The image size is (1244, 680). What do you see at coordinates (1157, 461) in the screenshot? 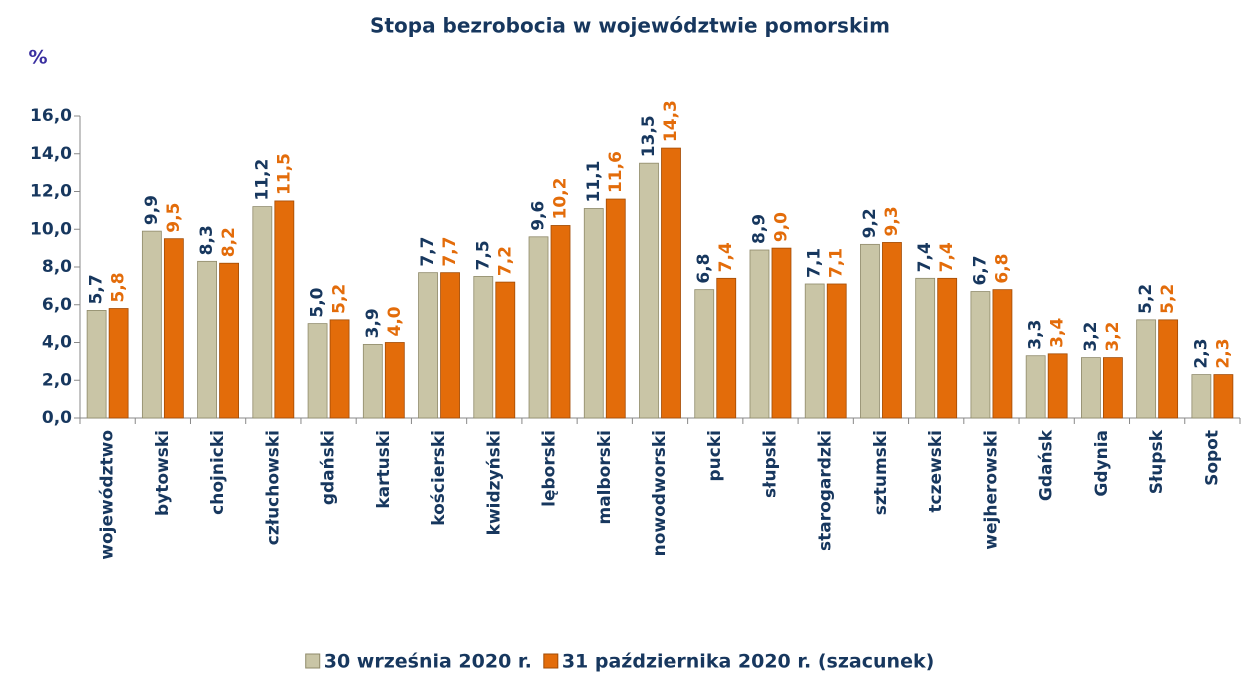
I see `x-tick-label: Słupsk` at bounding box center [1157, 461].